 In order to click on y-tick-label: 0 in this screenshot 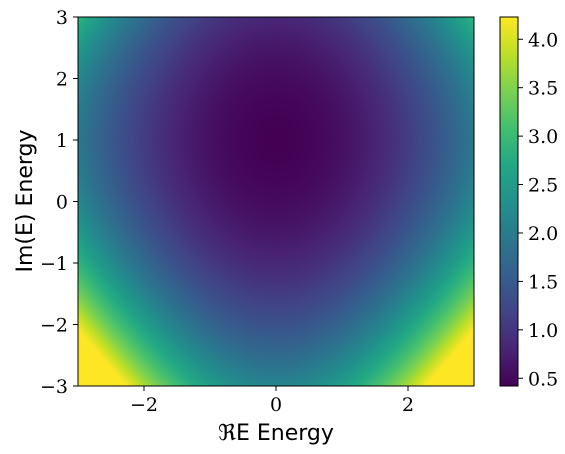, I will do `click(62, 203)`.